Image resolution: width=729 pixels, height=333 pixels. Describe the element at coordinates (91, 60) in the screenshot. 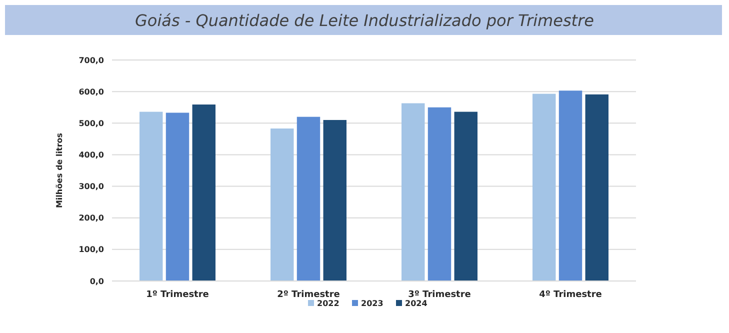

I see `y-tick-label: 700,0` at that location.